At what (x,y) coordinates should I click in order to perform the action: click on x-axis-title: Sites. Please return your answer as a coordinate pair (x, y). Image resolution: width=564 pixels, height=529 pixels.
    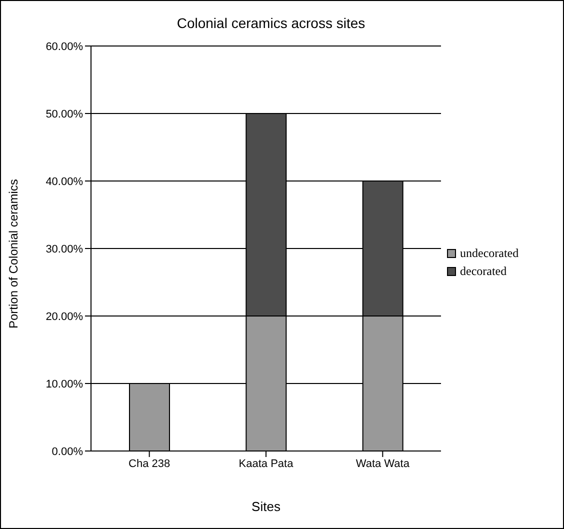
    Looking at the image, I should click on (266, 506).